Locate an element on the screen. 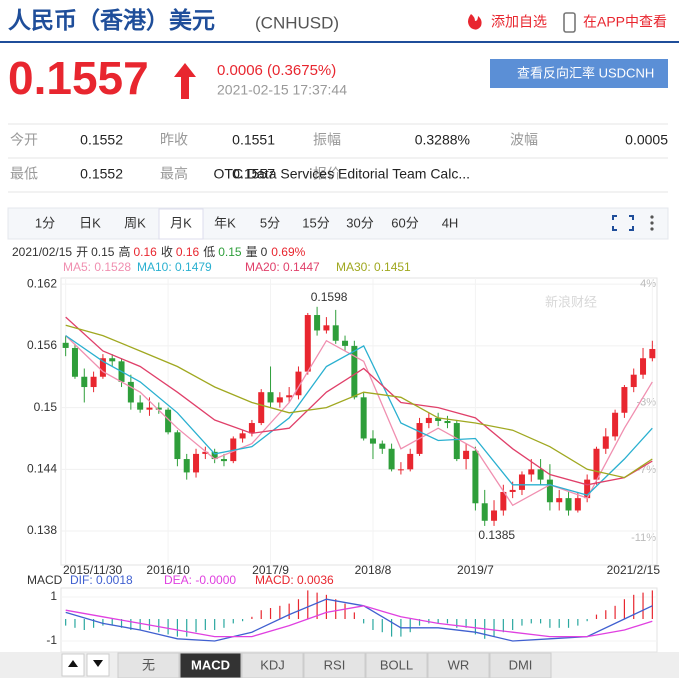  x-tick-label: 2021/2/15 is located at coordinates (634, 570).